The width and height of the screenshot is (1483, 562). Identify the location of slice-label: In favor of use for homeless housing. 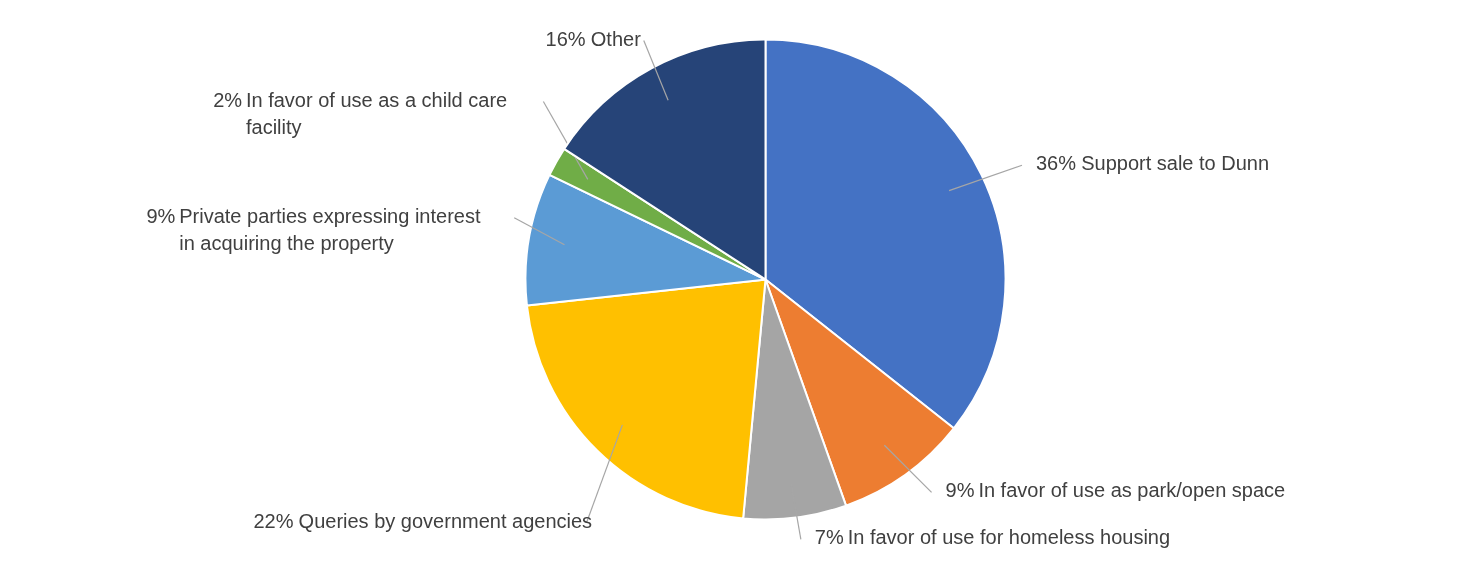
(1009, 537).